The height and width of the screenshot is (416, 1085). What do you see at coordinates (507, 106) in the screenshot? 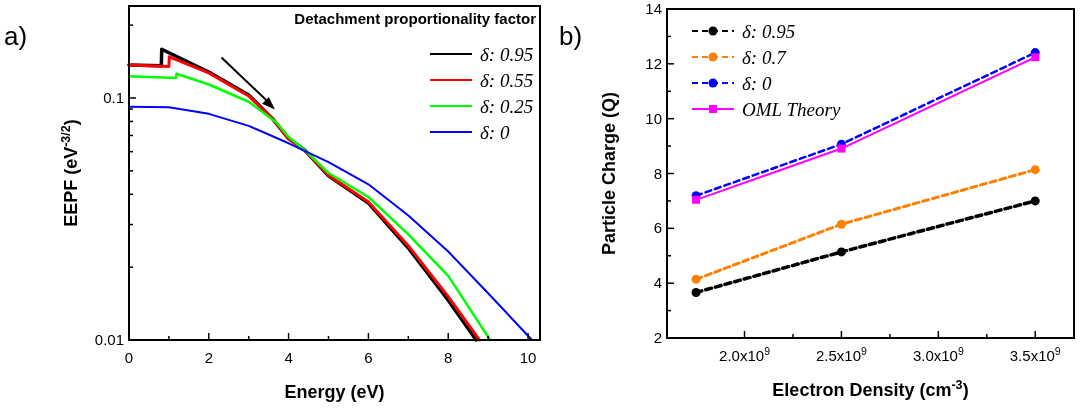
I see `legend-label: δ: 0.25` at bounding box center [507, 106].